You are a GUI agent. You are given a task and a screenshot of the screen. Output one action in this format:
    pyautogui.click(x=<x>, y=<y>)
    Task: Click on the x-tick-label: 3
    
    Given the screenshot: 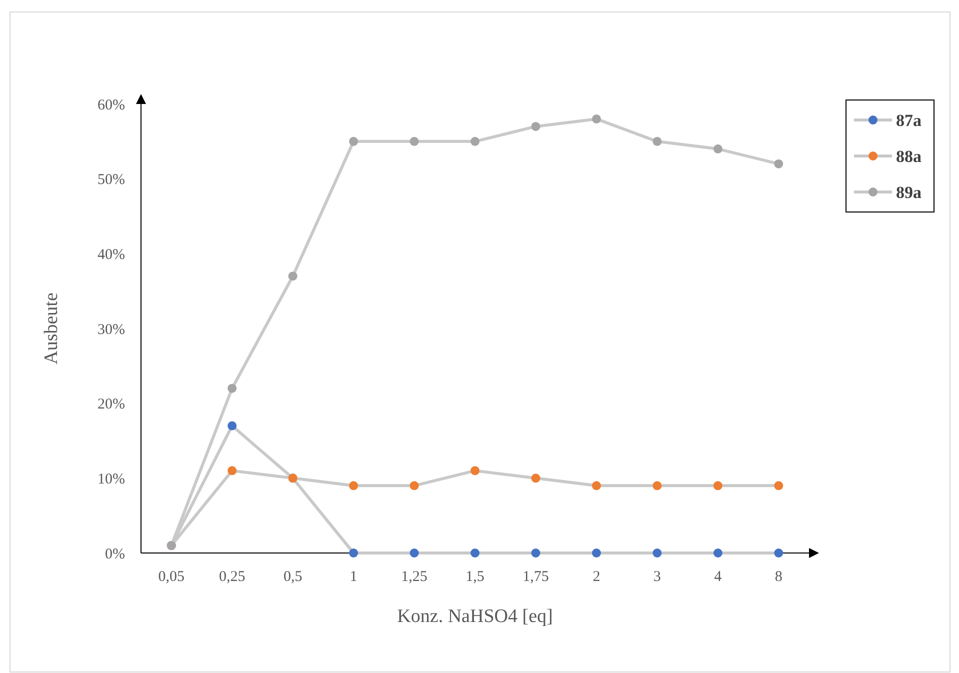 What is the action you would take?
    pyautogui.click(x=657, y=577)
    